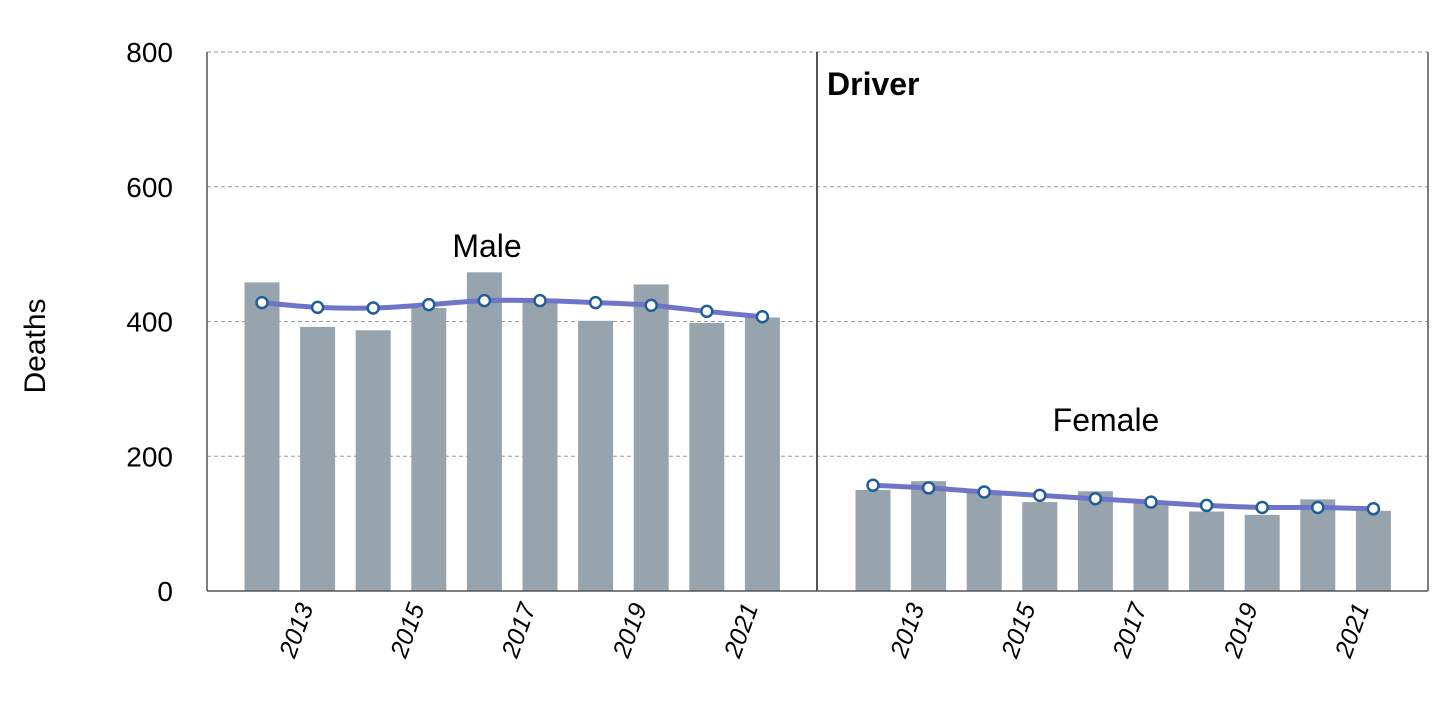 The width and height of the screenshot is (1456, 708). What do you see at coordinates (486, 246) in the screenshot?
I see `series-label-male: Male` at bounding box center [486, 246].